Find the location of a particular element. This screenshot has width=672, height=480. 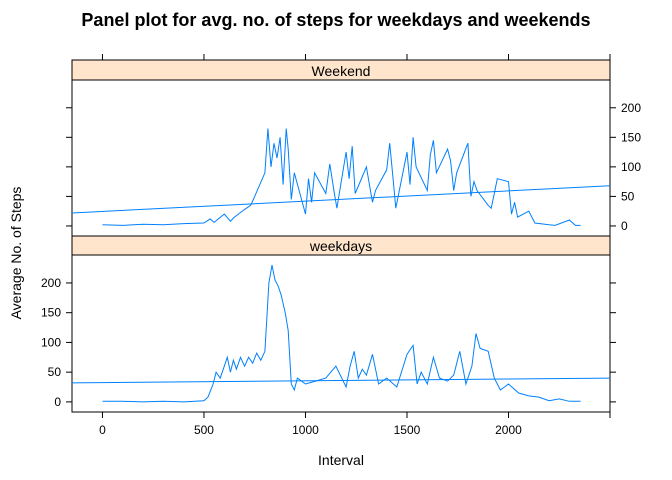

strip-label: weekdays is located at coordinates (340, 246).